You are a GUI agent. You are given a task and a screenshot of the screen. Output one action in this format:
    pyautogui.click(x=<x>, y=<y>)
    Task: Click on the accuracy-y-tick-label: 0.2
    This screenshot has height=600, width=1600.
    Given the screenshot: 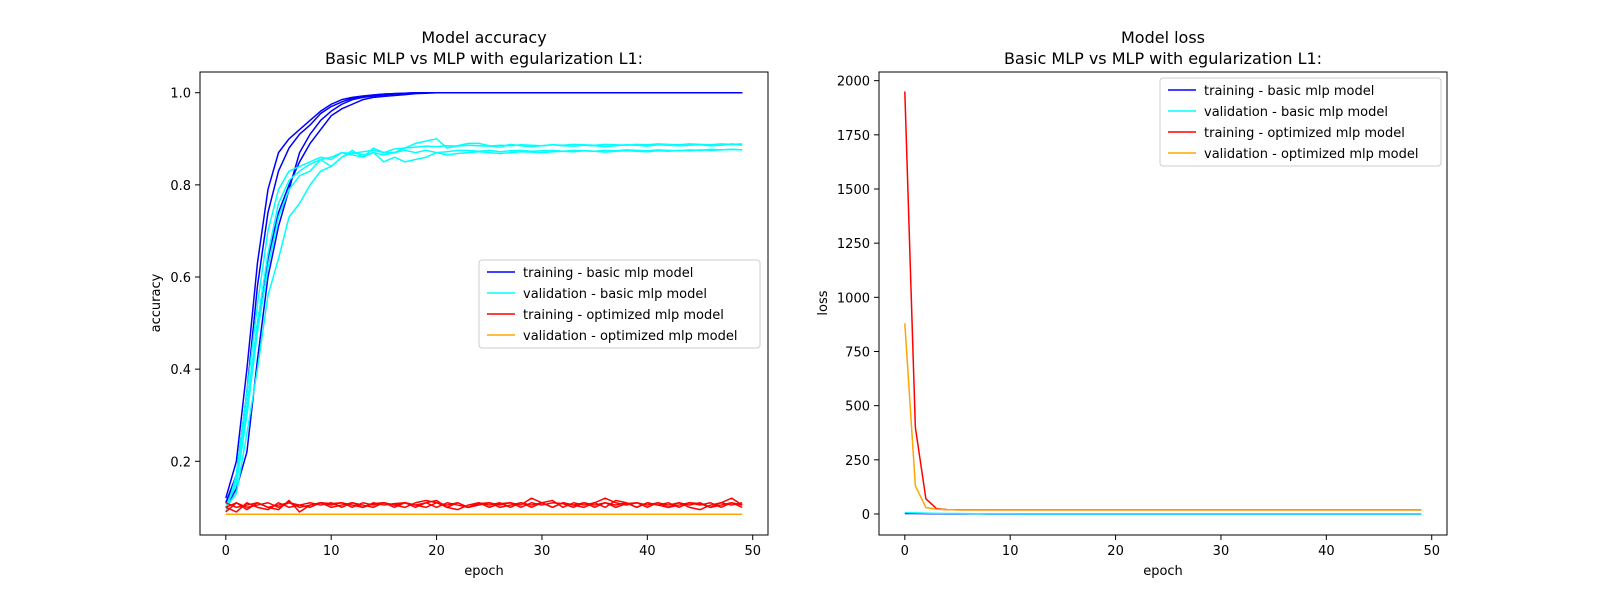 What is the action you would take?
    pyautogui.click(x=180, y=462)
    